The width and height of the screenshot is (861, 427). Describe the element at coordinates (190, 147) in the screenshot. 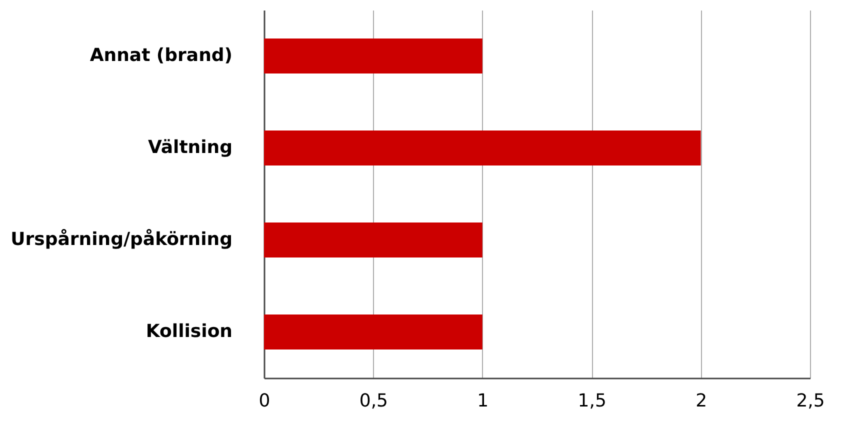

I see `y-tick-label: Vältning` at that location.